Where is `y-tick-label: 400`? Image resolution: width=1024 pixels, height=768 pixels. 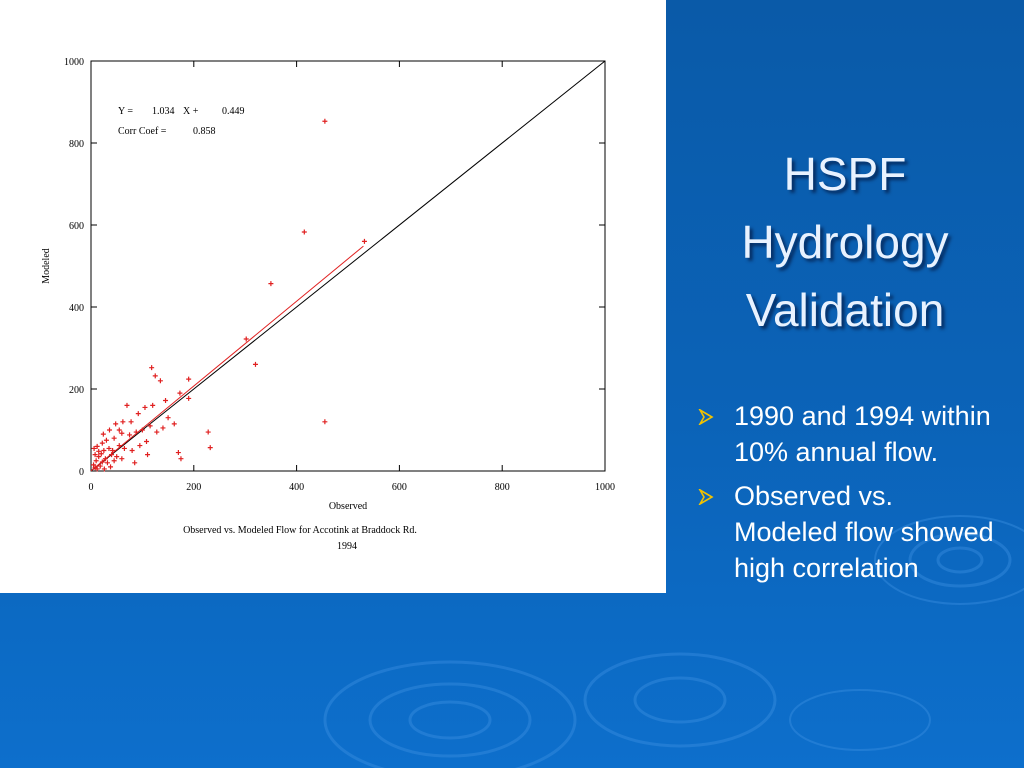 y-tick-label: 400 is located at coordinates (76, 308).